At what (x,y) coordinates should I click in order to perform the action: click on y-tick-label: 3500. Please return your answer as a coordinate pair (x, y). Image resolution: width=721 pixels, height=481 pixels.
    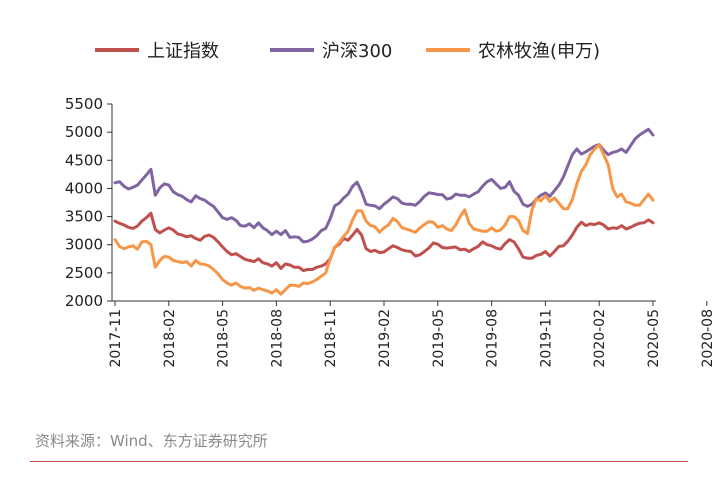
    Looking at the image, I should click on (84, 217).